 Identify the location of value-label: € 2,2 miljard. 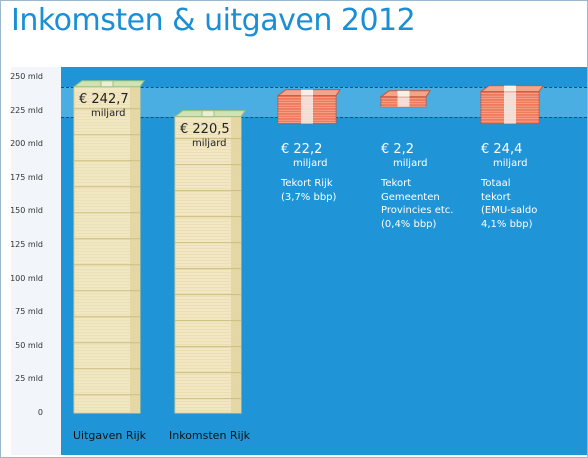
(404, 155).